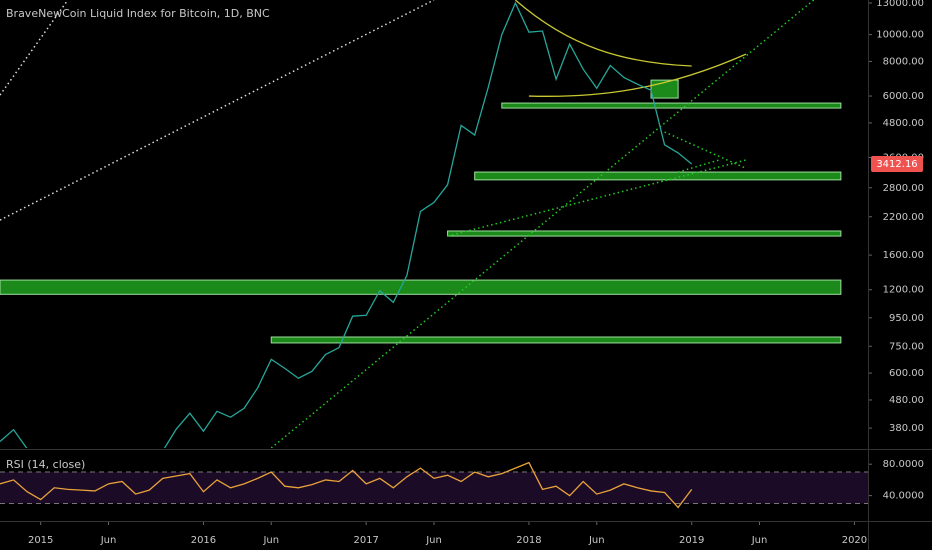 This screenshot has height=550, width=932. Describe the element at coordinates (903, 61) in the screenshot. I see `y-tick-label: 8000.00` at that location.